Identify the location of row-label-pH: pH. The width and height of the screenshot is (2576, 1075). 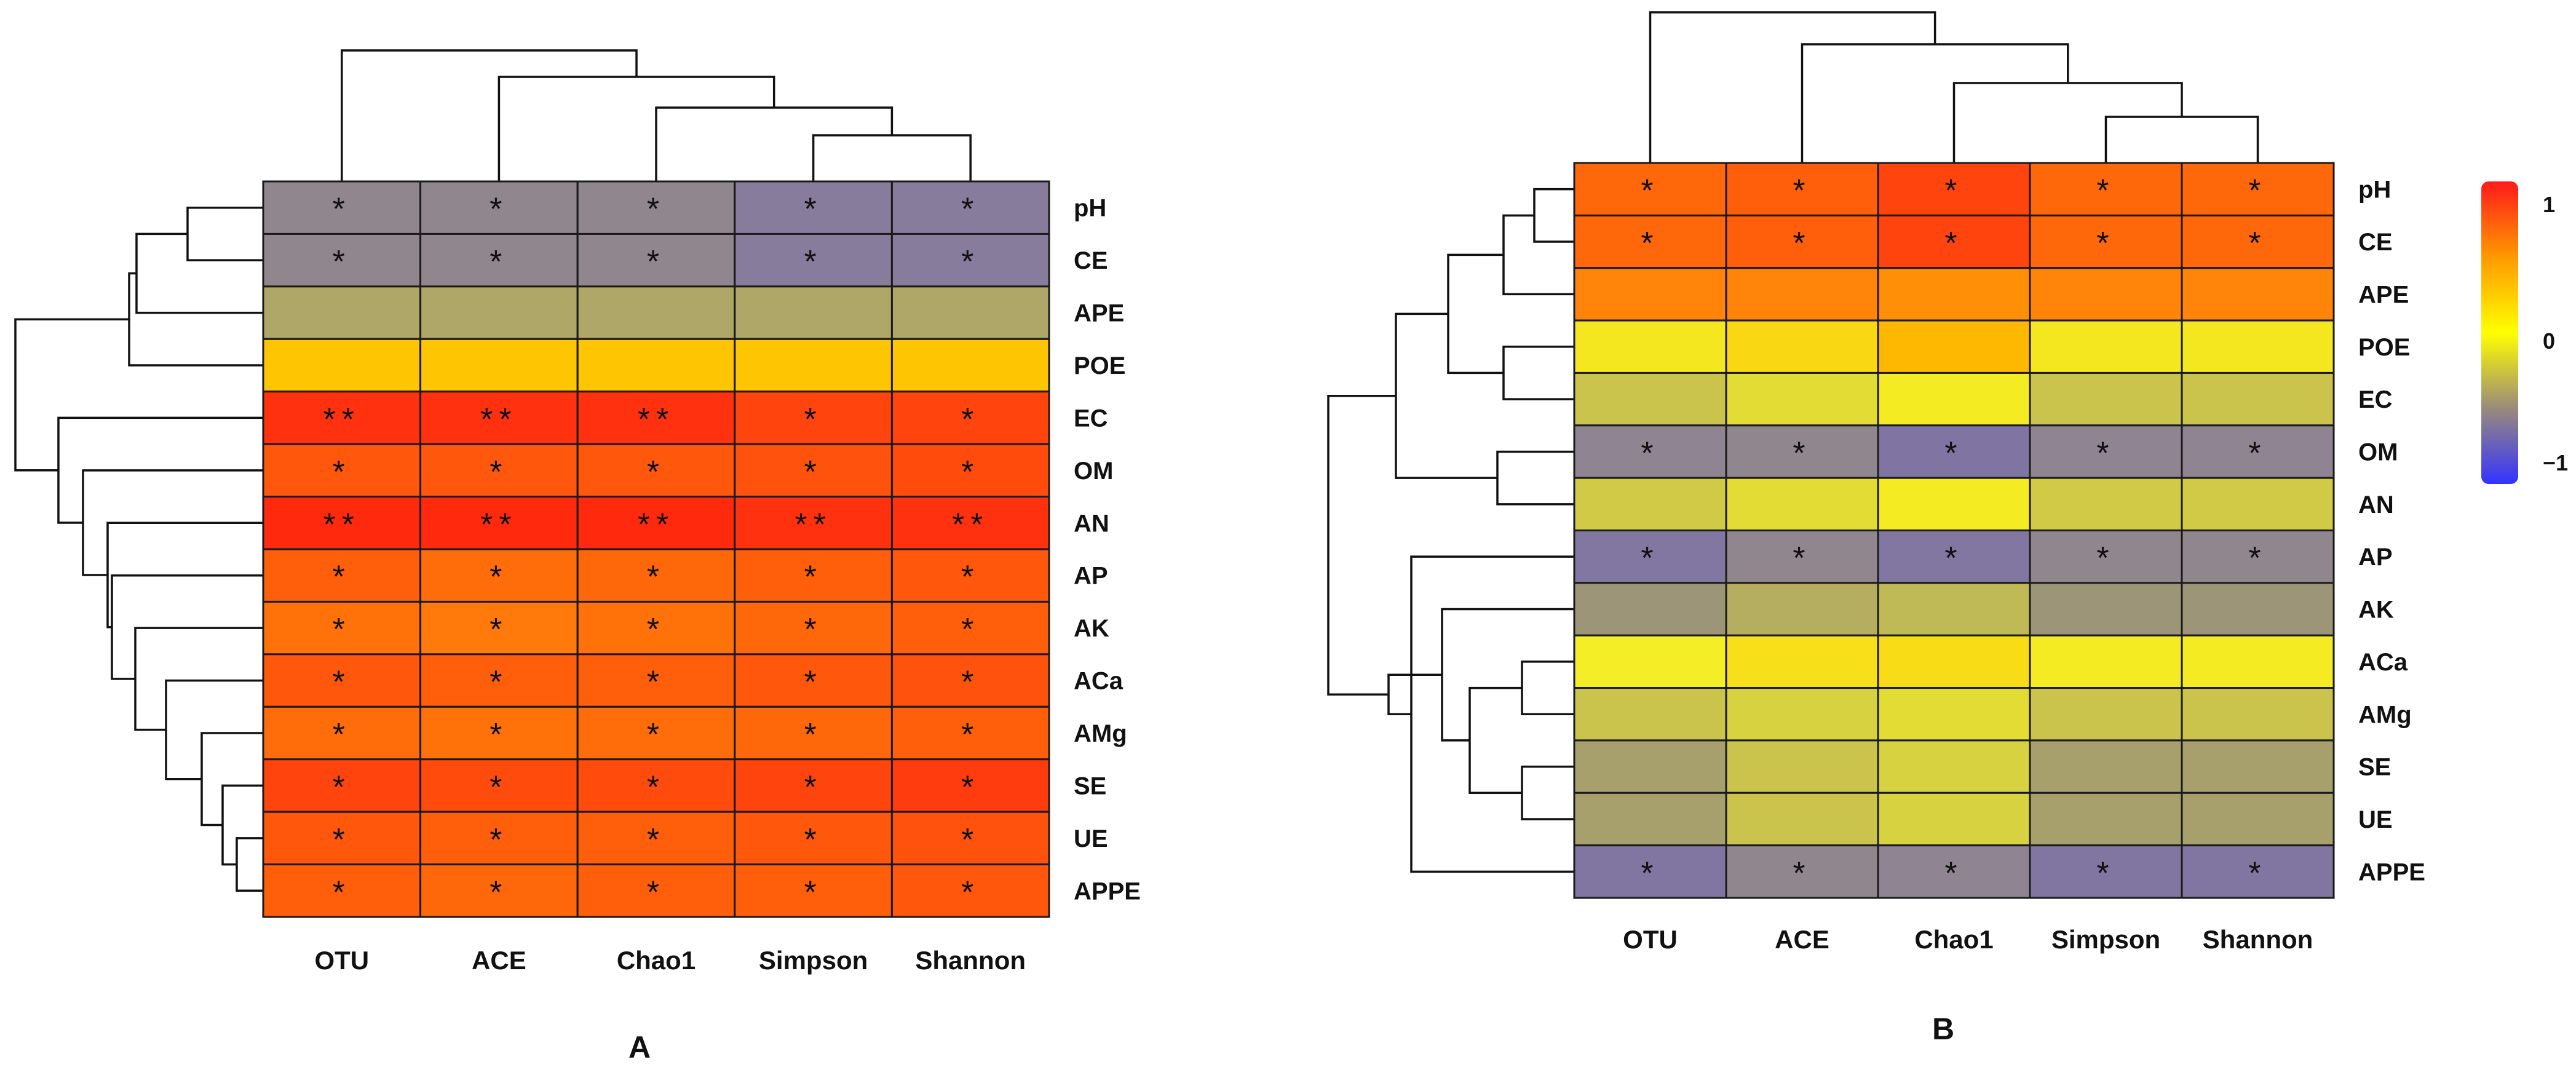
(2374, 190).